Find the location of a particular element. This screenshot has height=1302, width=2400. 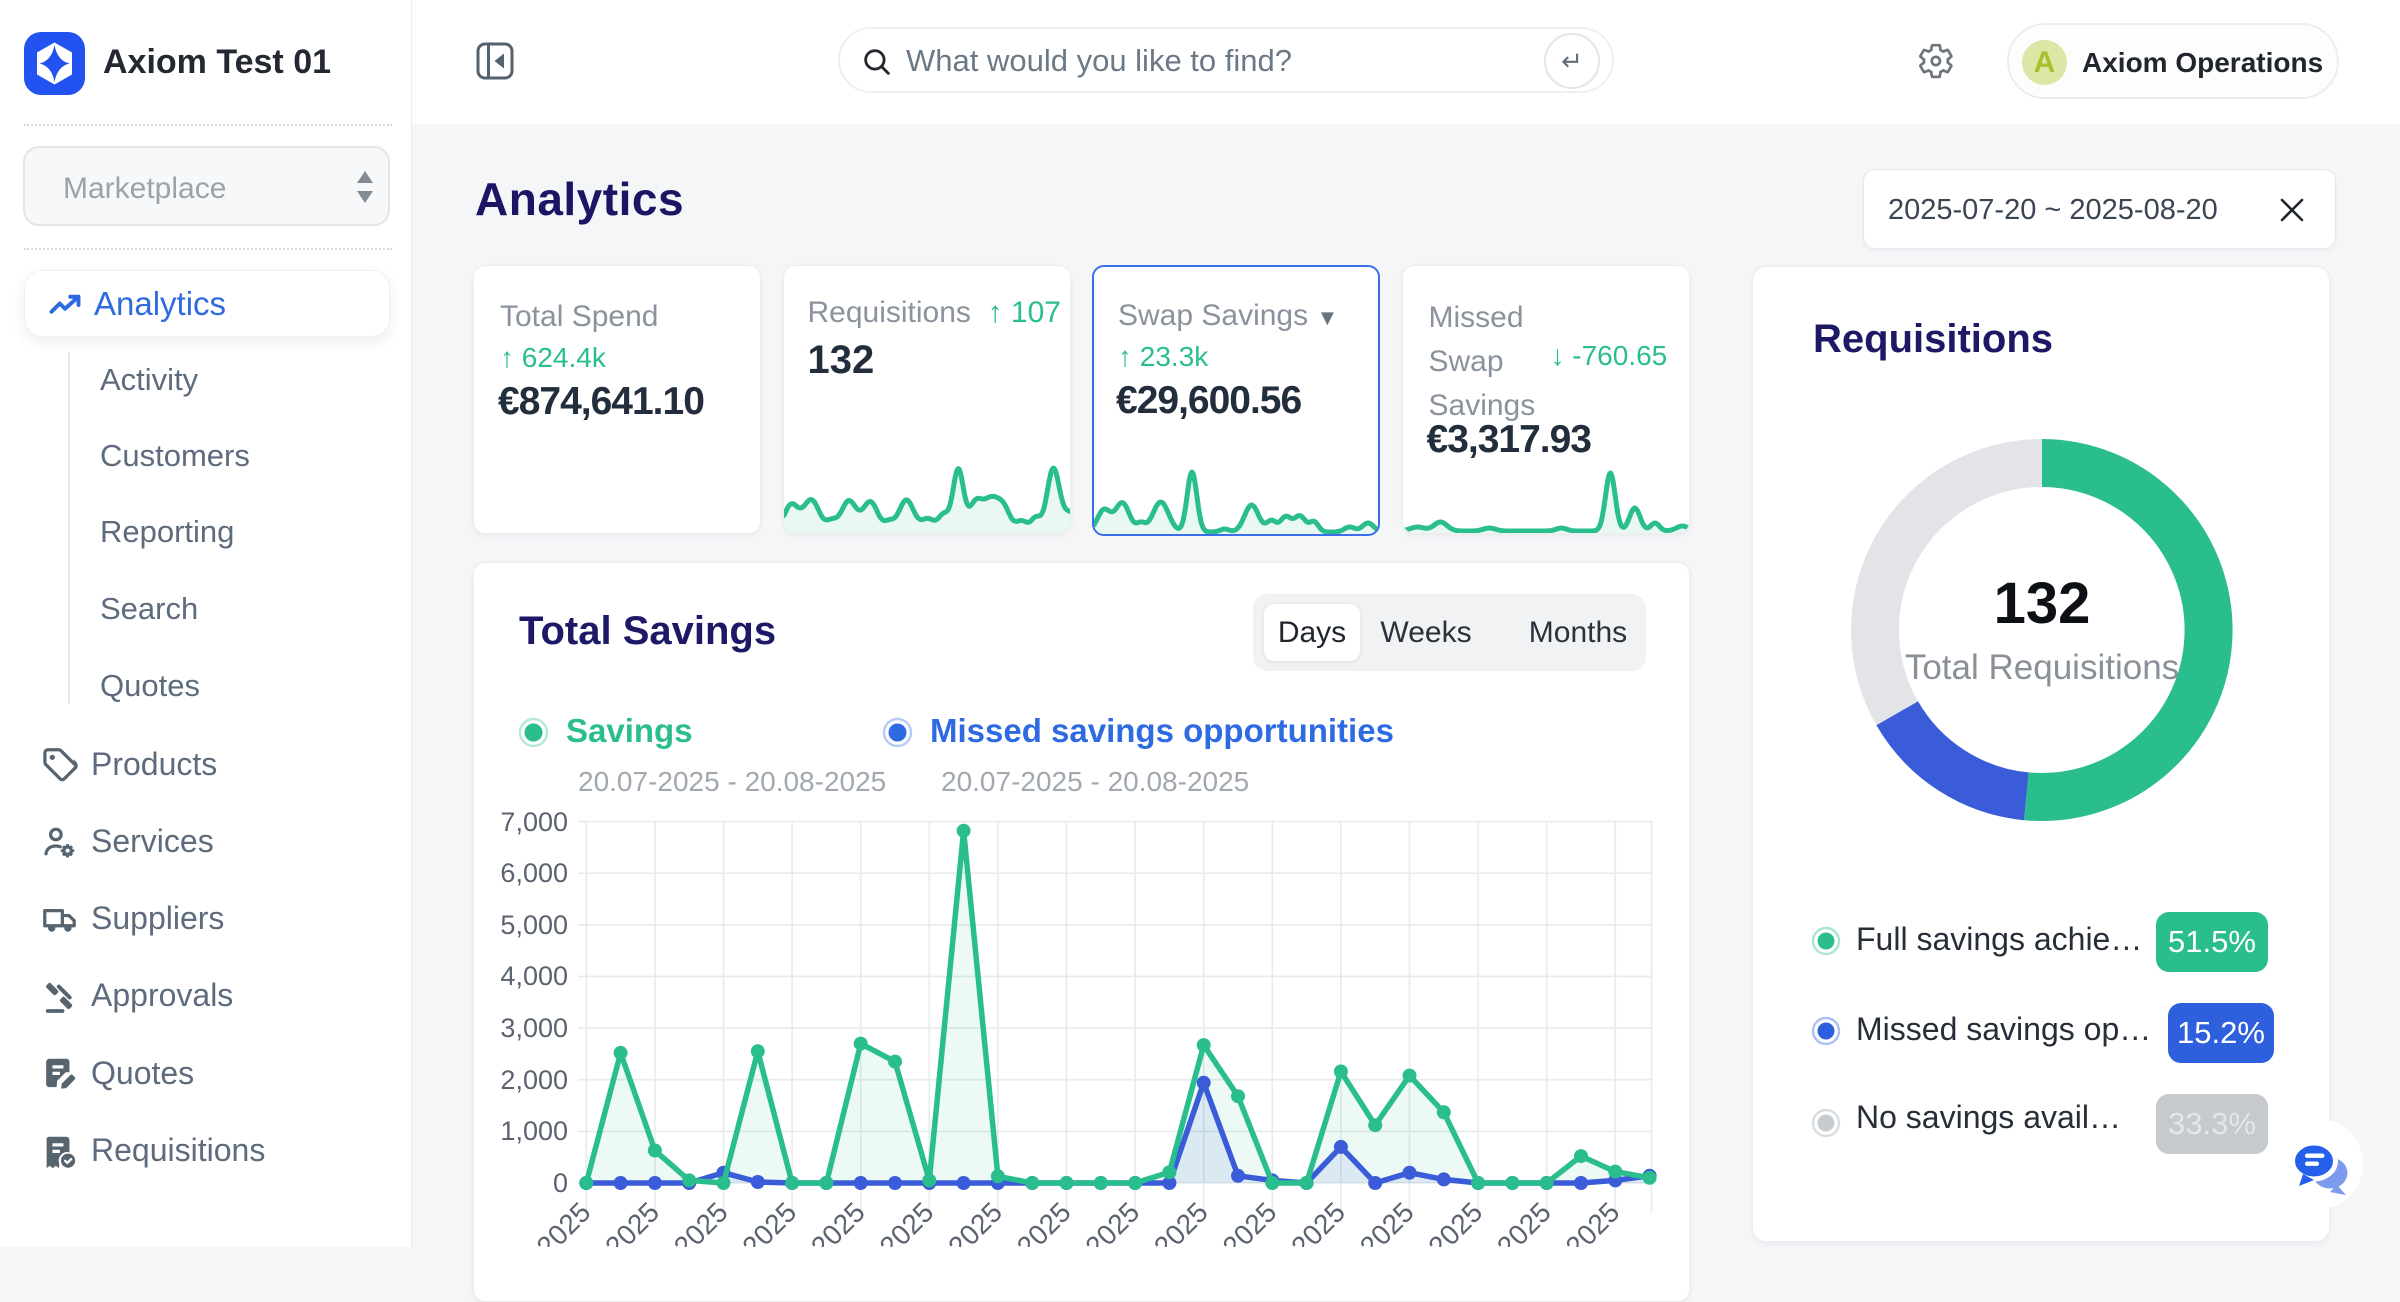

svg-text: 6,000 is located at coordinates (534, 873).